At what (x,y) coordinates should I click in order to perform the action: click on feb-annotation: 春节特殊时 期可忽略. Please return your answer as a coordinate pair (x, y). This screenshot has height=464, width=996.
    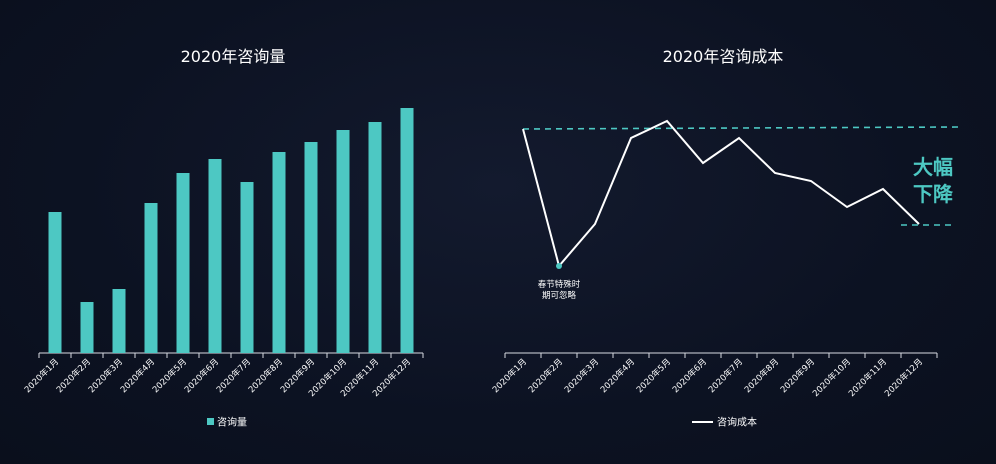
    Looking at the image, I should click on (559, 290).